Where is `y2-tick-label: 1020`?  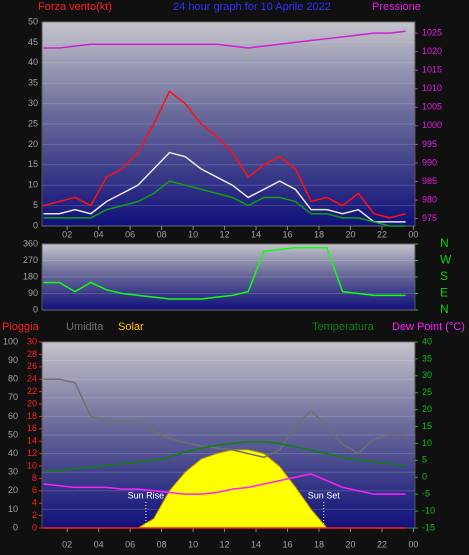 y2-tick-label: 1020 is located at coordinates (432, 51).